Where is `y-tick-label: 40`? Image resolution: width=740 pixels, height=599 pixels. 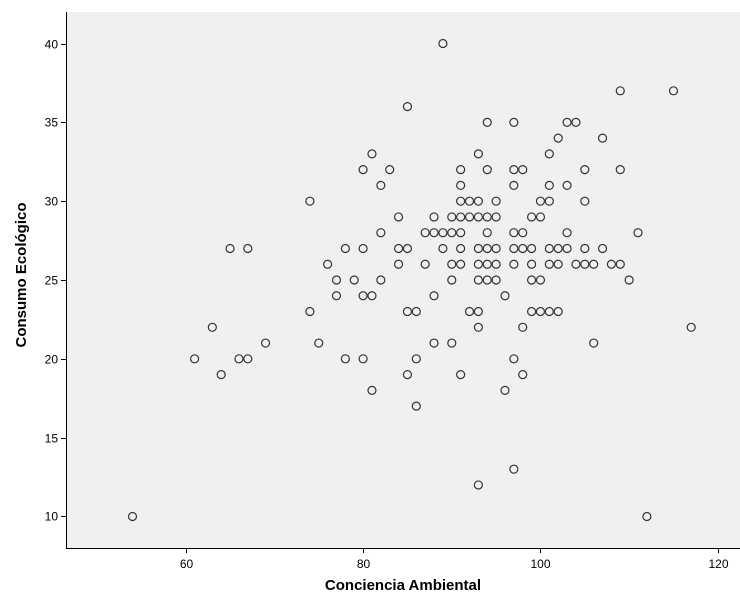 y-tick-label: 40 is located at coordinates (52, 45).